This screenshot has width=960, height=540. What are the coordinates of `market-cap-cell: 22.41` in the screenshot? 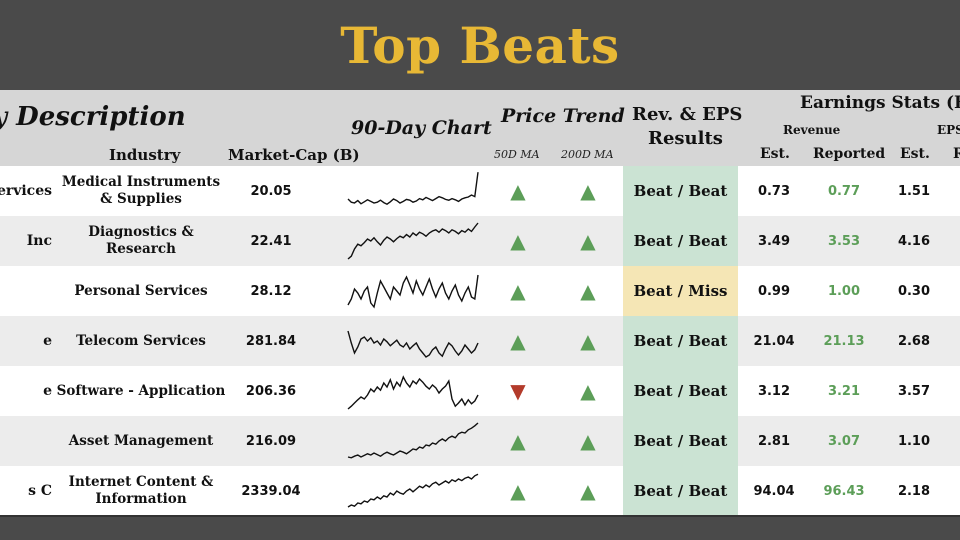 It's located at (271, 241).